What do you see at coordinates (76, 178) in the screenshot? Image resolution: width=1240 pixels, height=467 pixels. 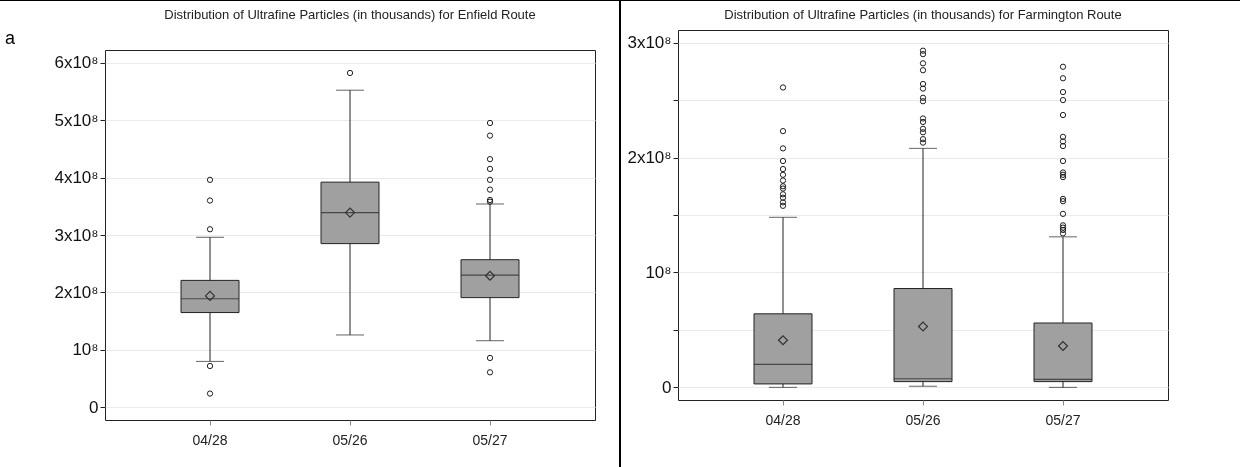 I see `y-tick-label: 4x10⁸` at bounding box center [76, 178].